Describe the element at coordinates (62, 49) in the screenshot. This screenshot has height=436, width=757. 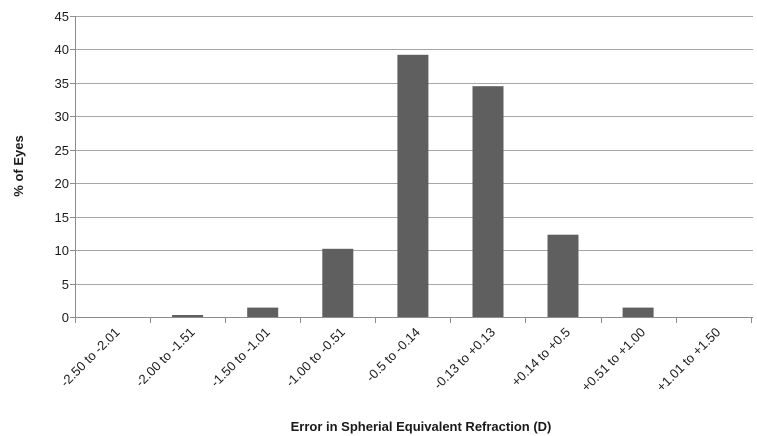
I see `y-tick-label: 40` at that location.